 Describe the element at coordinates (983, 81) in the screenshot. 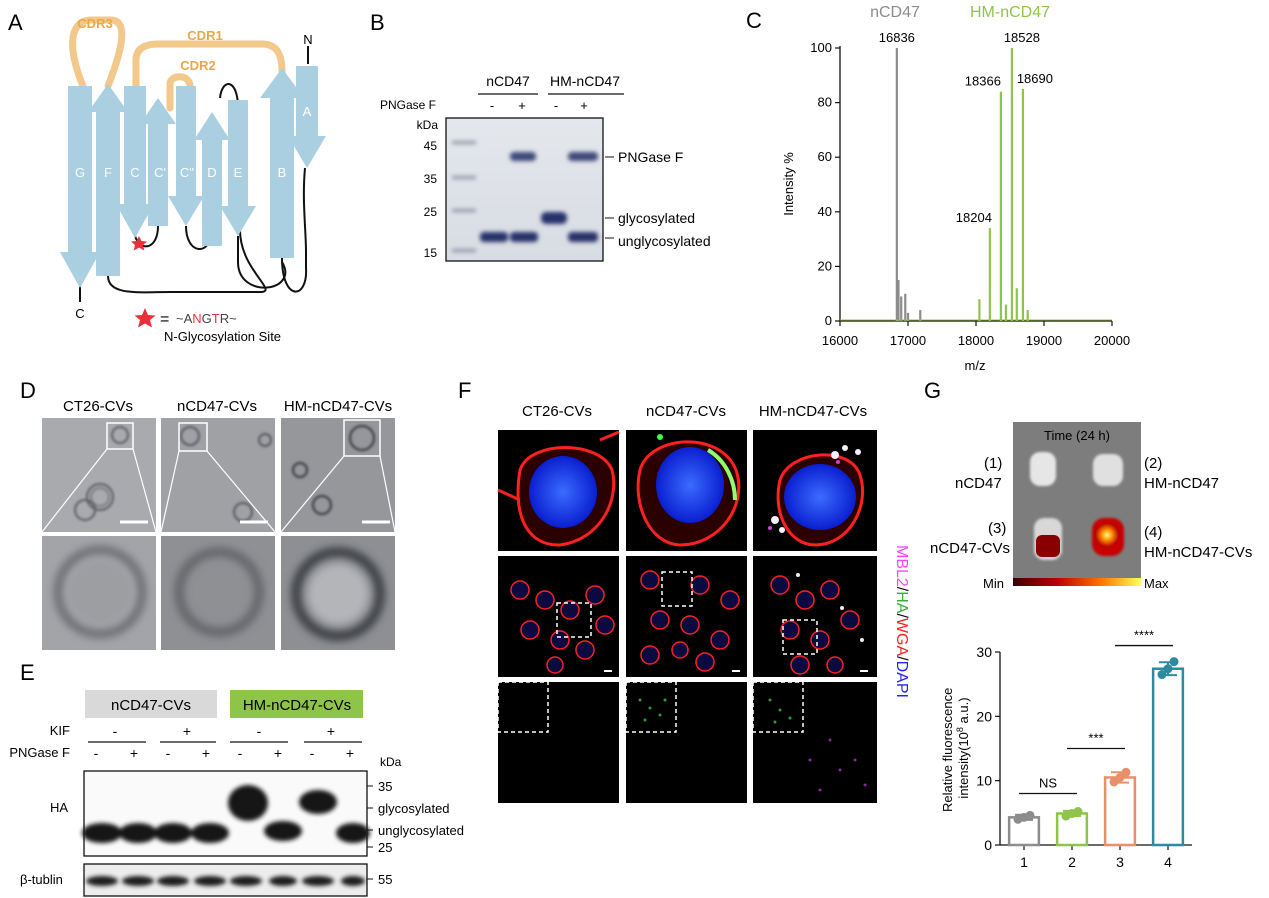

I see `peak-label: 18366` at that location.